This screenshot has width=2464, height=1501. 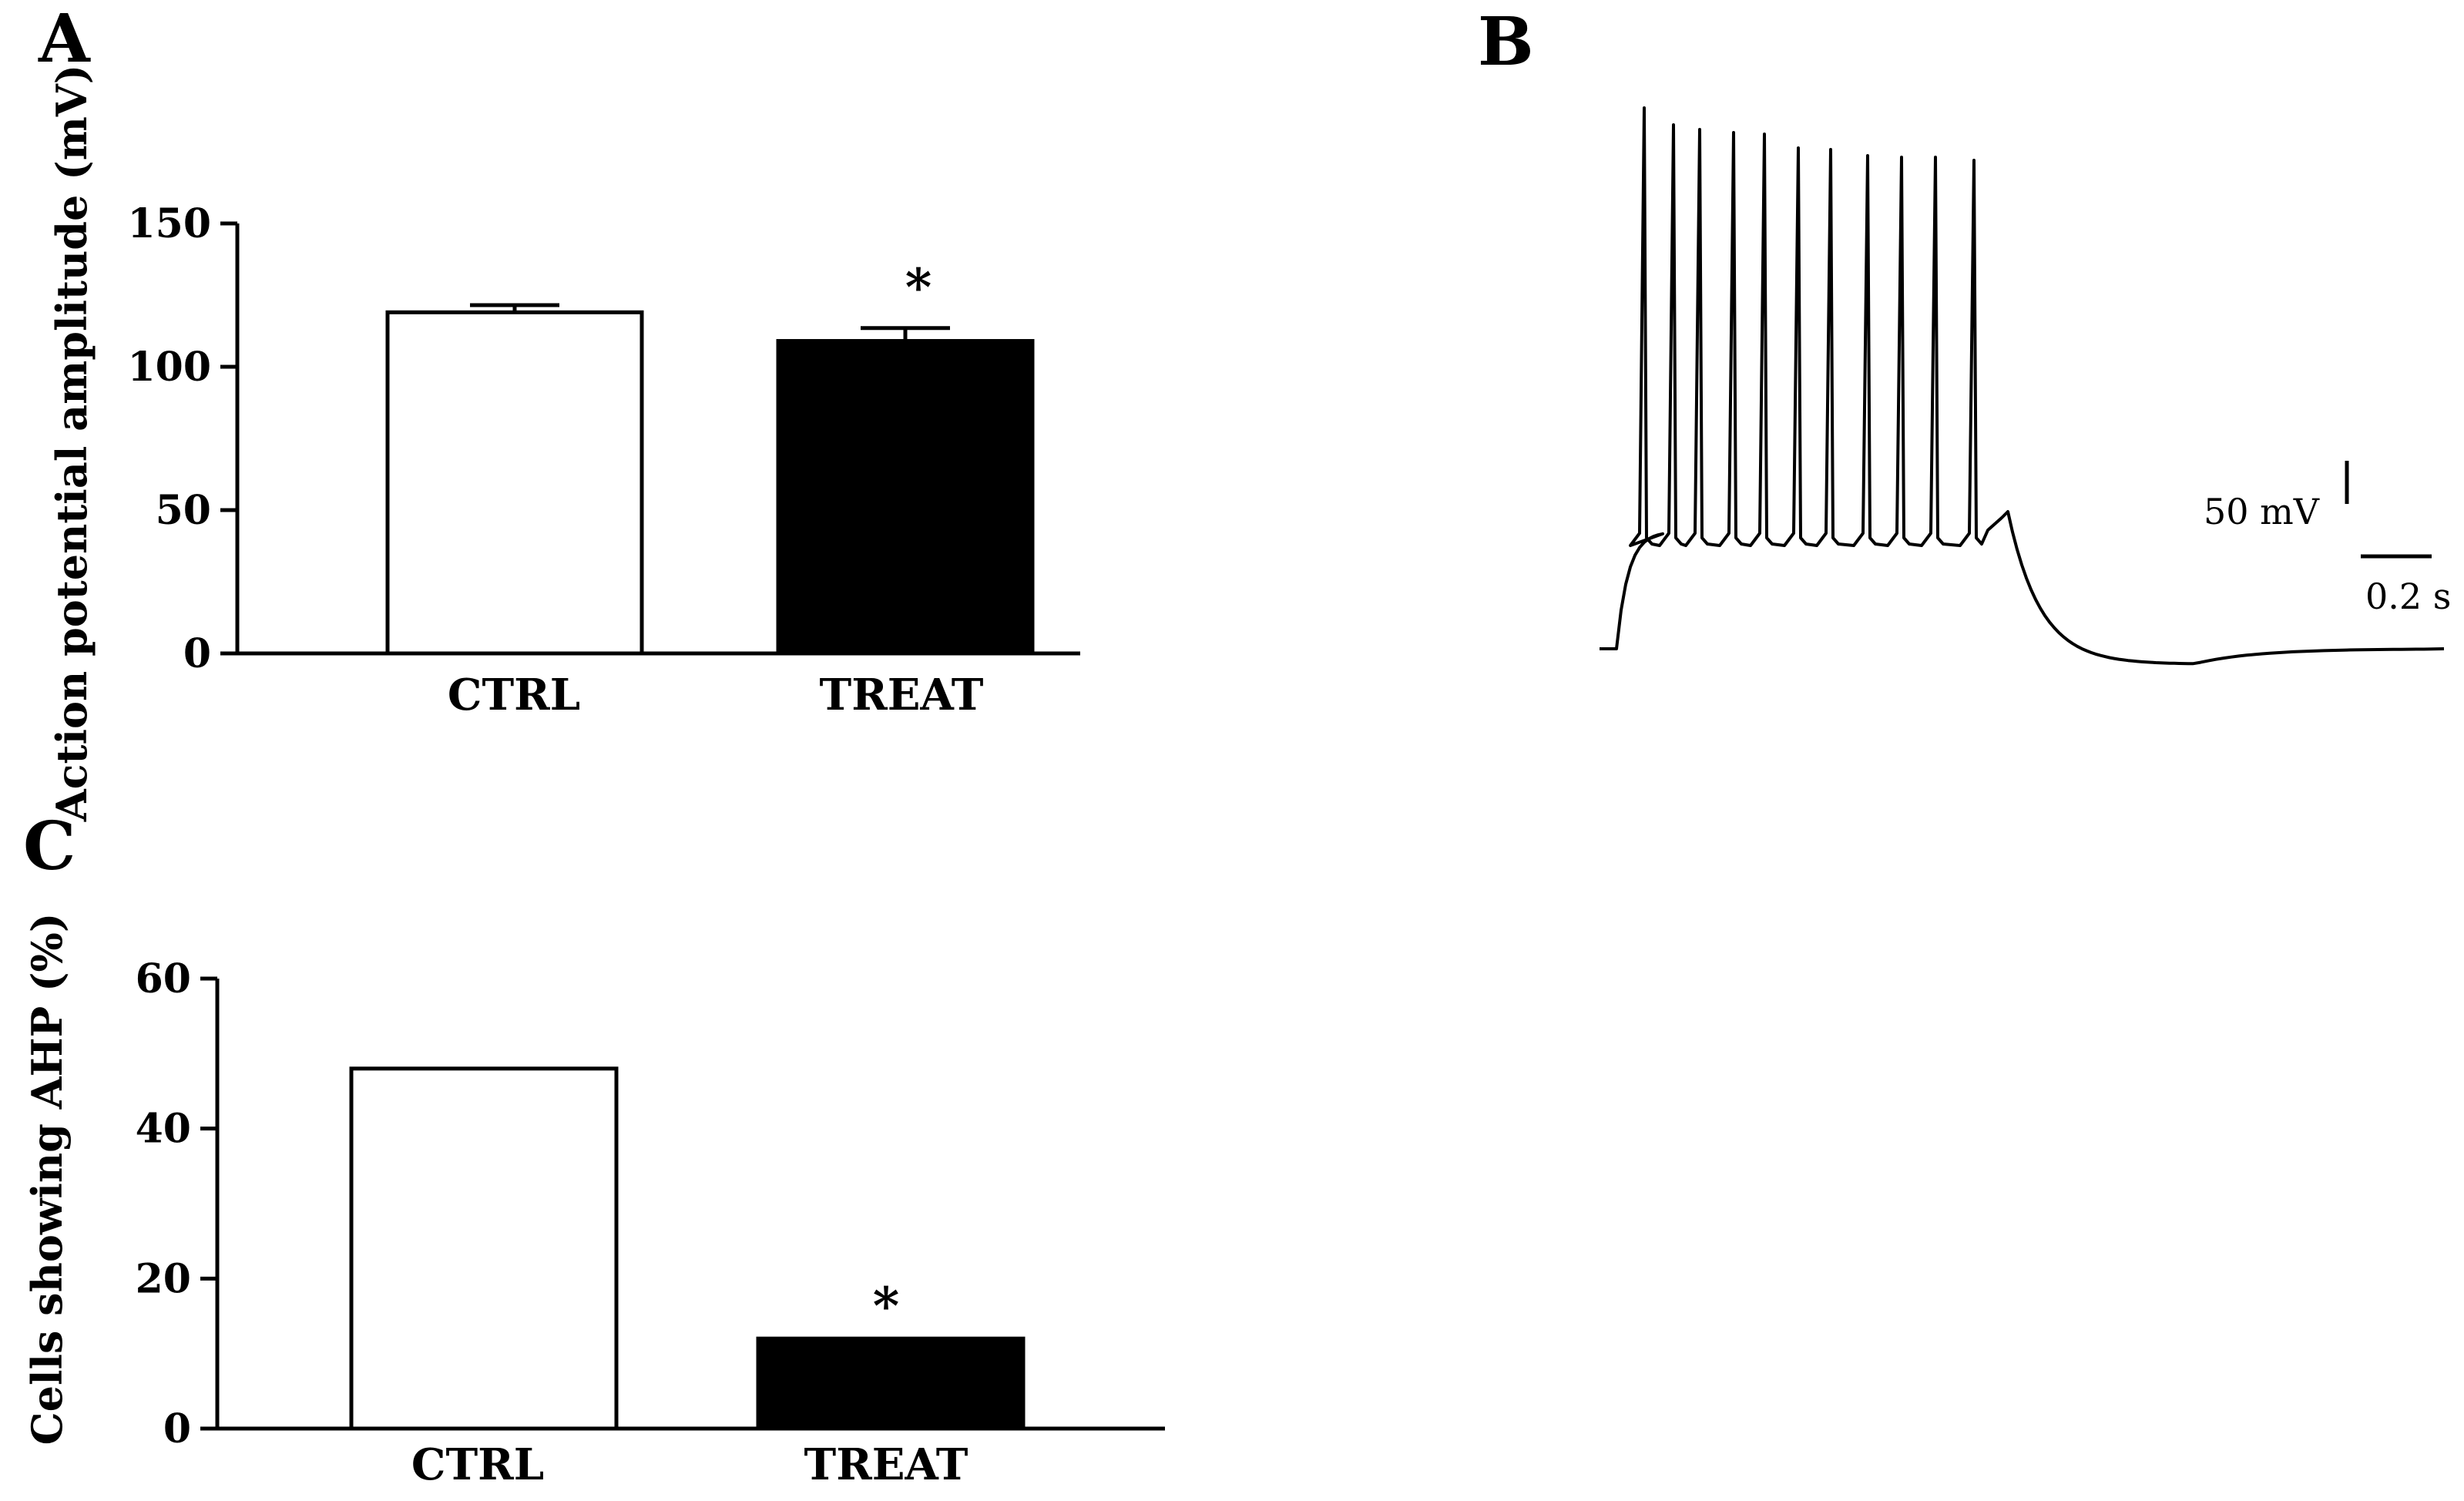 What do you see at coordinates (919, 287) in the screenshot?
I see `panel-a-significance-star: *` at bounding box center [919, 287].